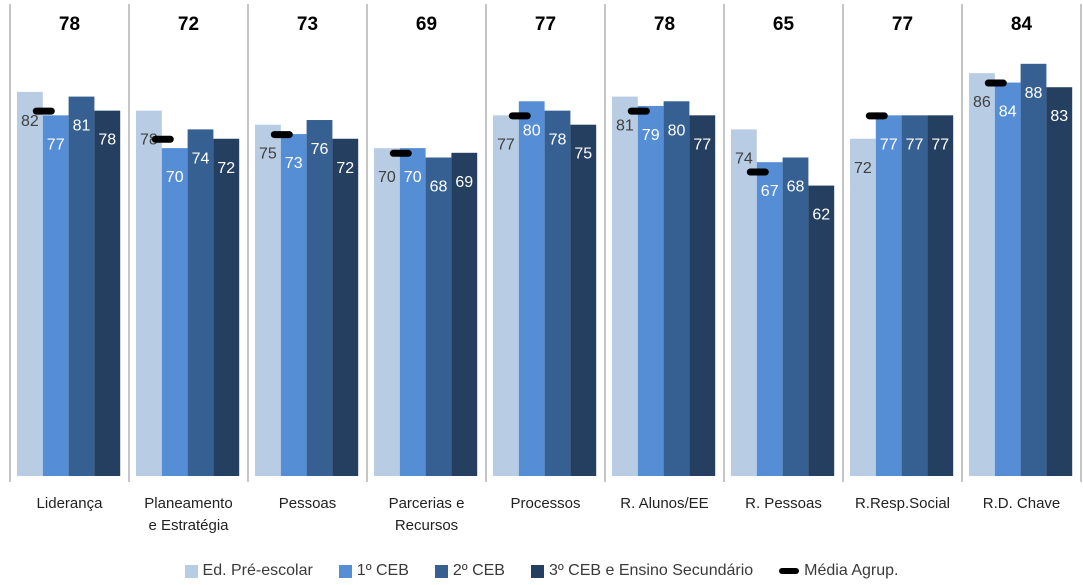 The height and width of the screenshot is (585, 1083). What do you see at coordinates (545, 24) in the screenshot?
I see `average-value-label: 77` at bounding box center [545, 24].